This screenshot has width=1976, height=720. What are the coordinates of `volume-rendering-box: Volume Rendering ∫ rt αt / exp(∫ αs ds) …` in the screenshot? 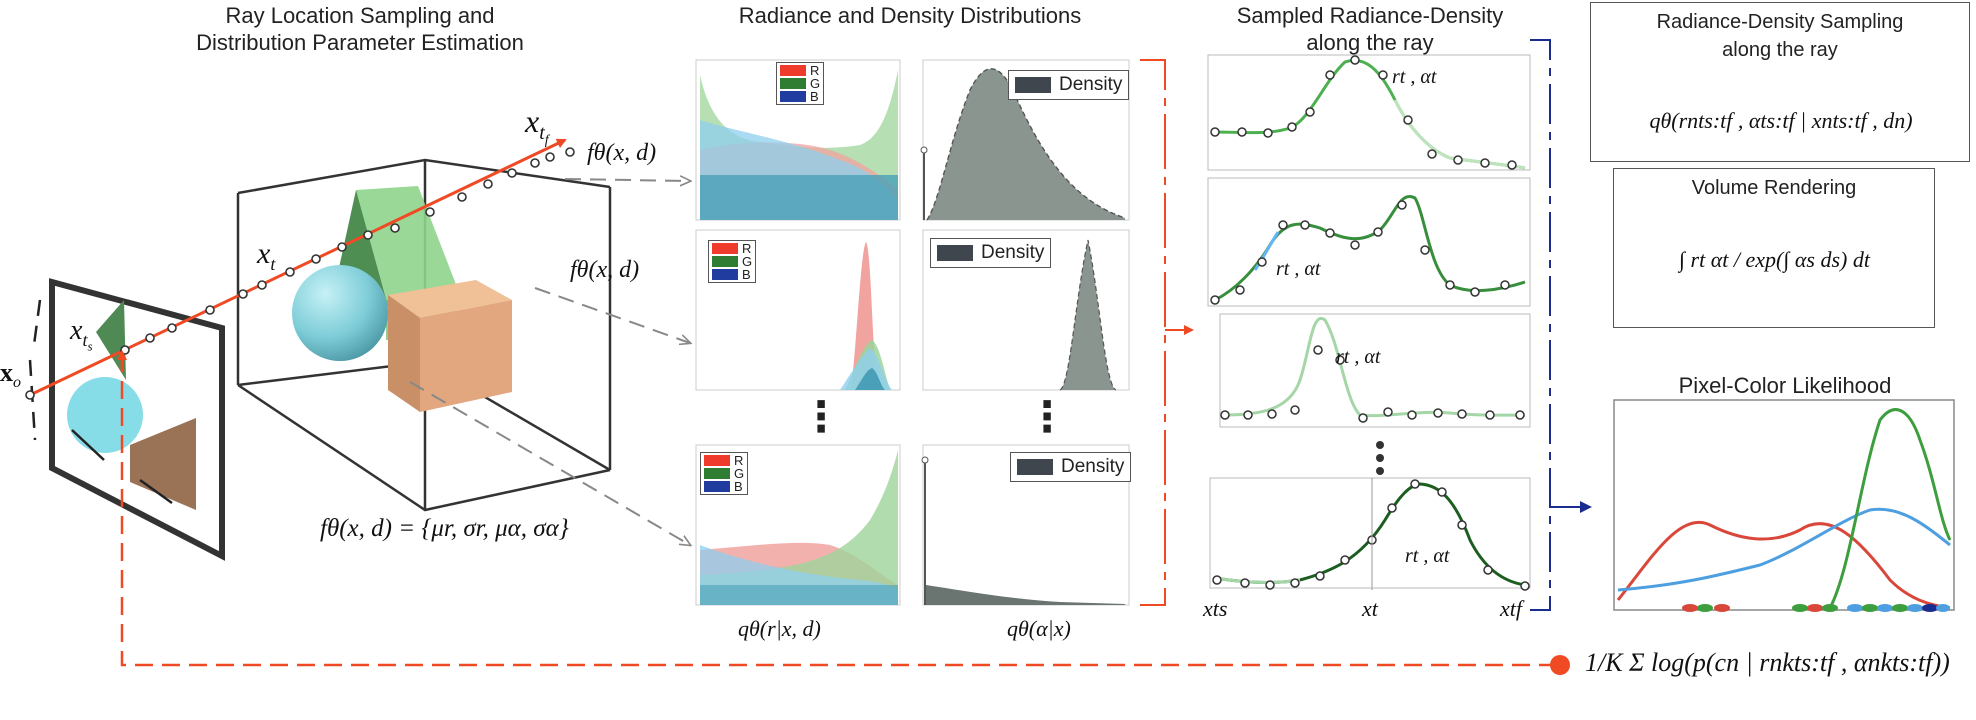 It's located at (1774, 248).